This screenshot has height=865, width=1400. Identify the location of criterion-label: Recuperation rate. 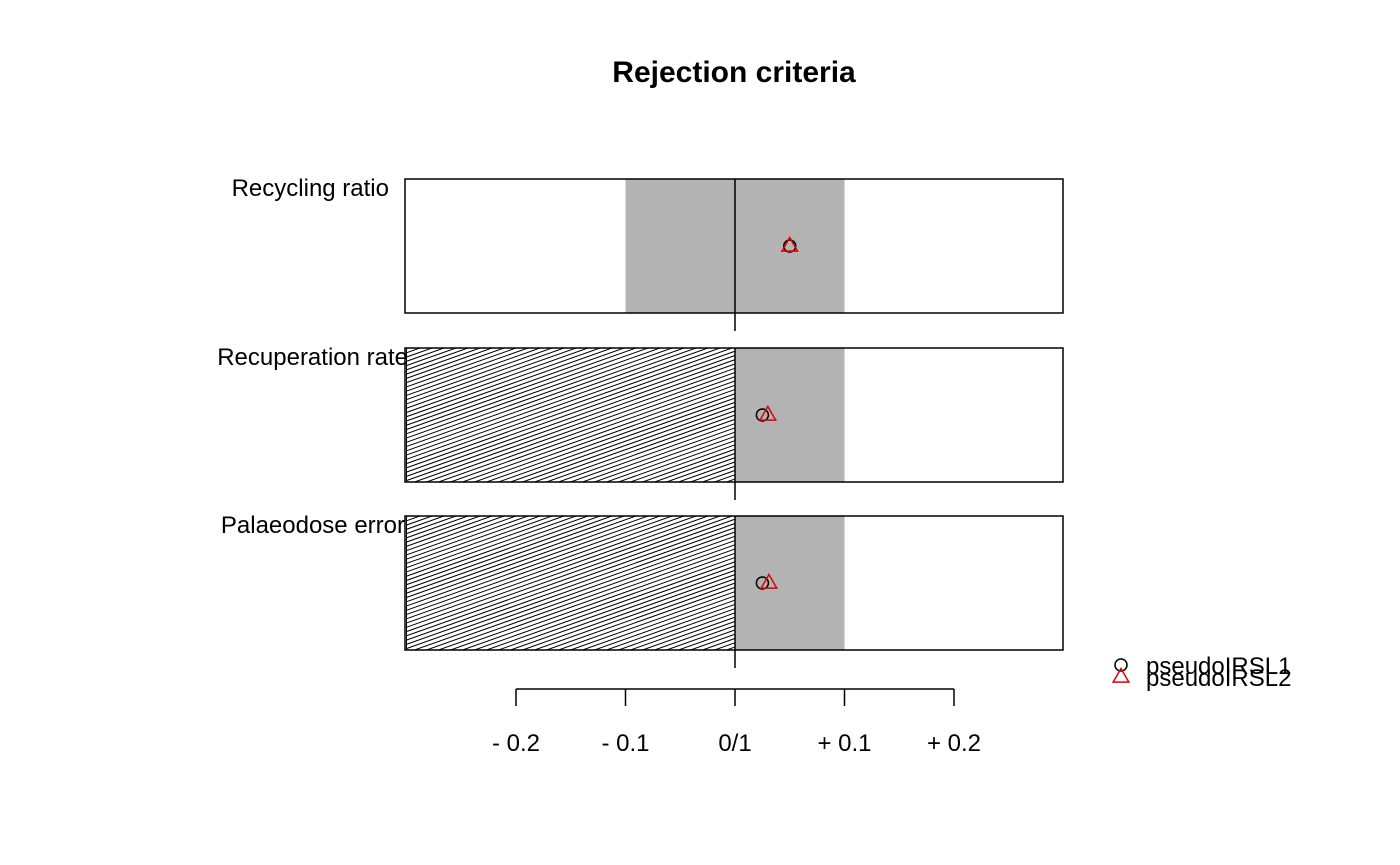
(312, 357).